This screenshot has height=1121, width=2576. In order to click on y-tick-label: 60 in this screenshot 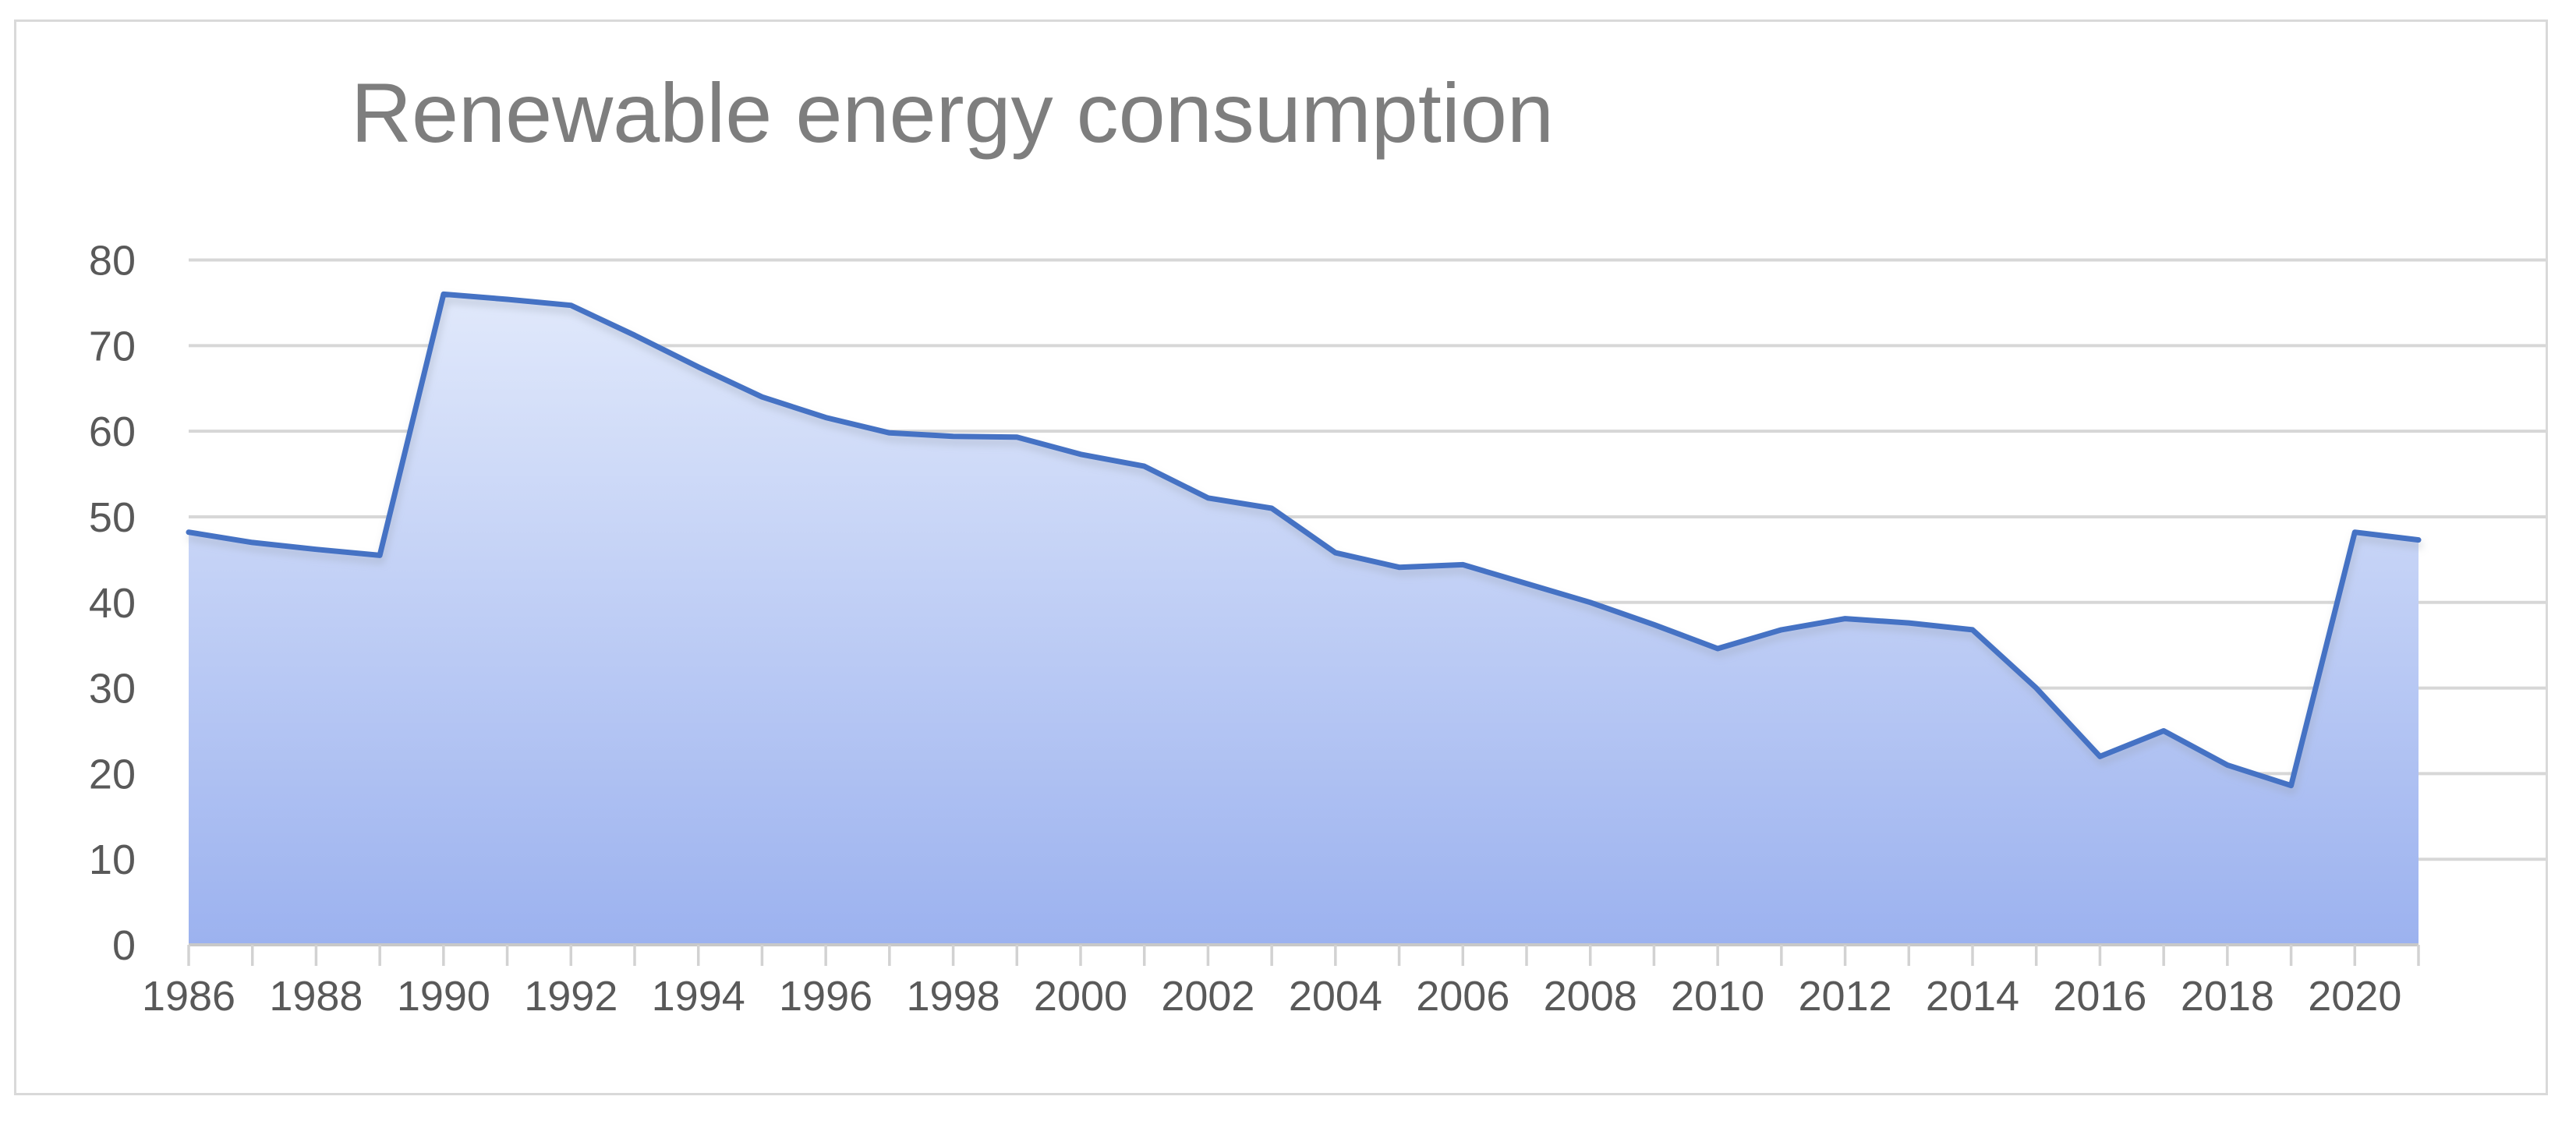, I will do `click(112, 431)`.